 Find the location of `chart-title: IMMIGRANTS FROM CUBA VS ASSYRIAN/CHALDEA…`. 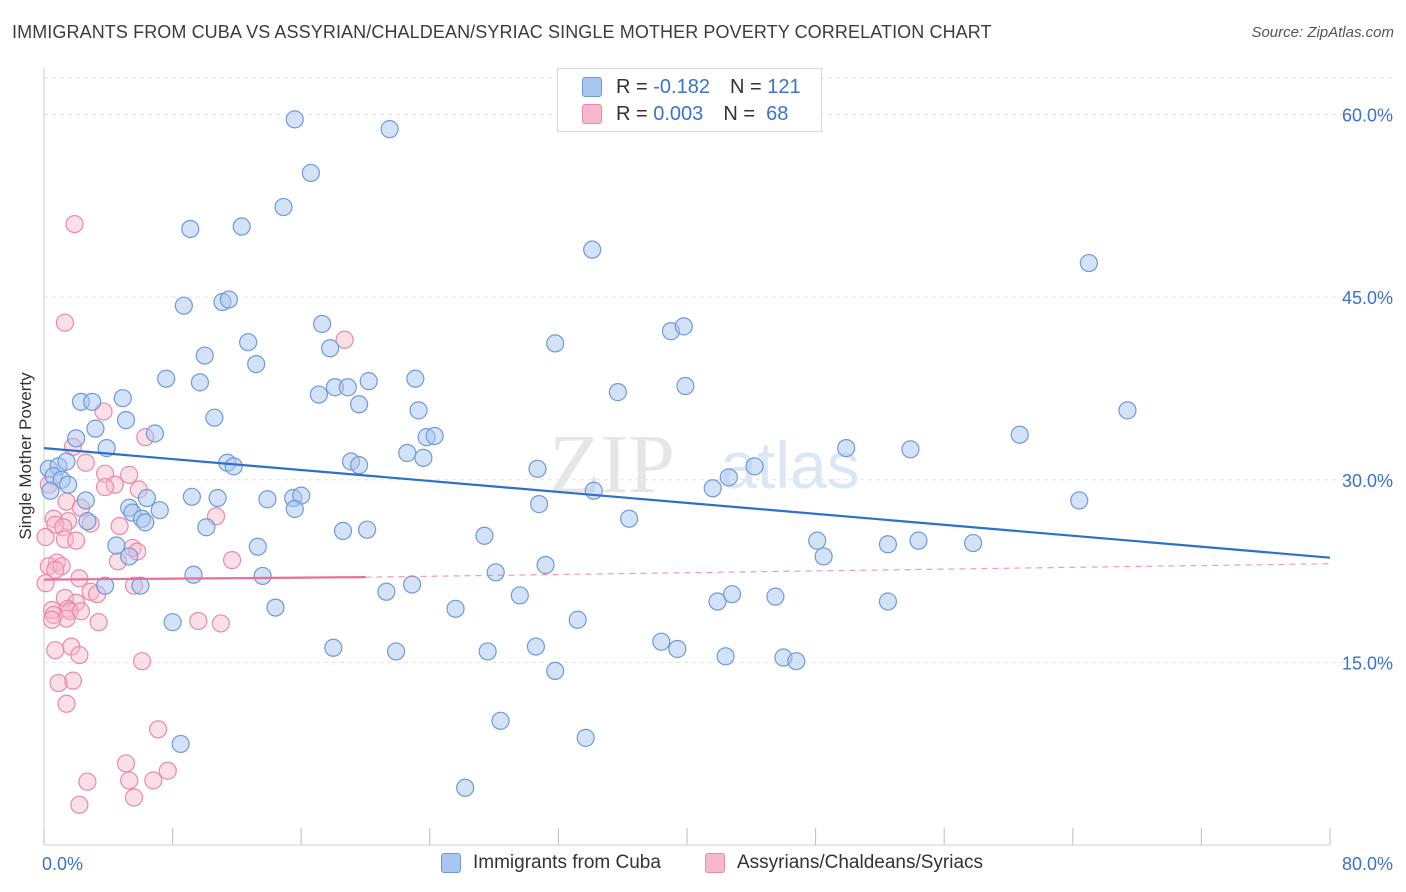

chart-title: IMMIGRANTS FROM CUBA VS ASSYRIAN/CHALDEA… is located at coordinates (502, 32).